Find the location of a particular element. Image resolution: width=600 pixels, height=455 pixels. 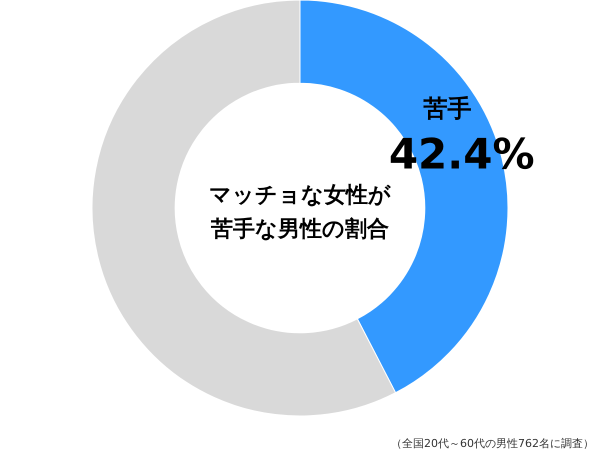

slice-label: 苦手 is located at coordinates (447, 108).